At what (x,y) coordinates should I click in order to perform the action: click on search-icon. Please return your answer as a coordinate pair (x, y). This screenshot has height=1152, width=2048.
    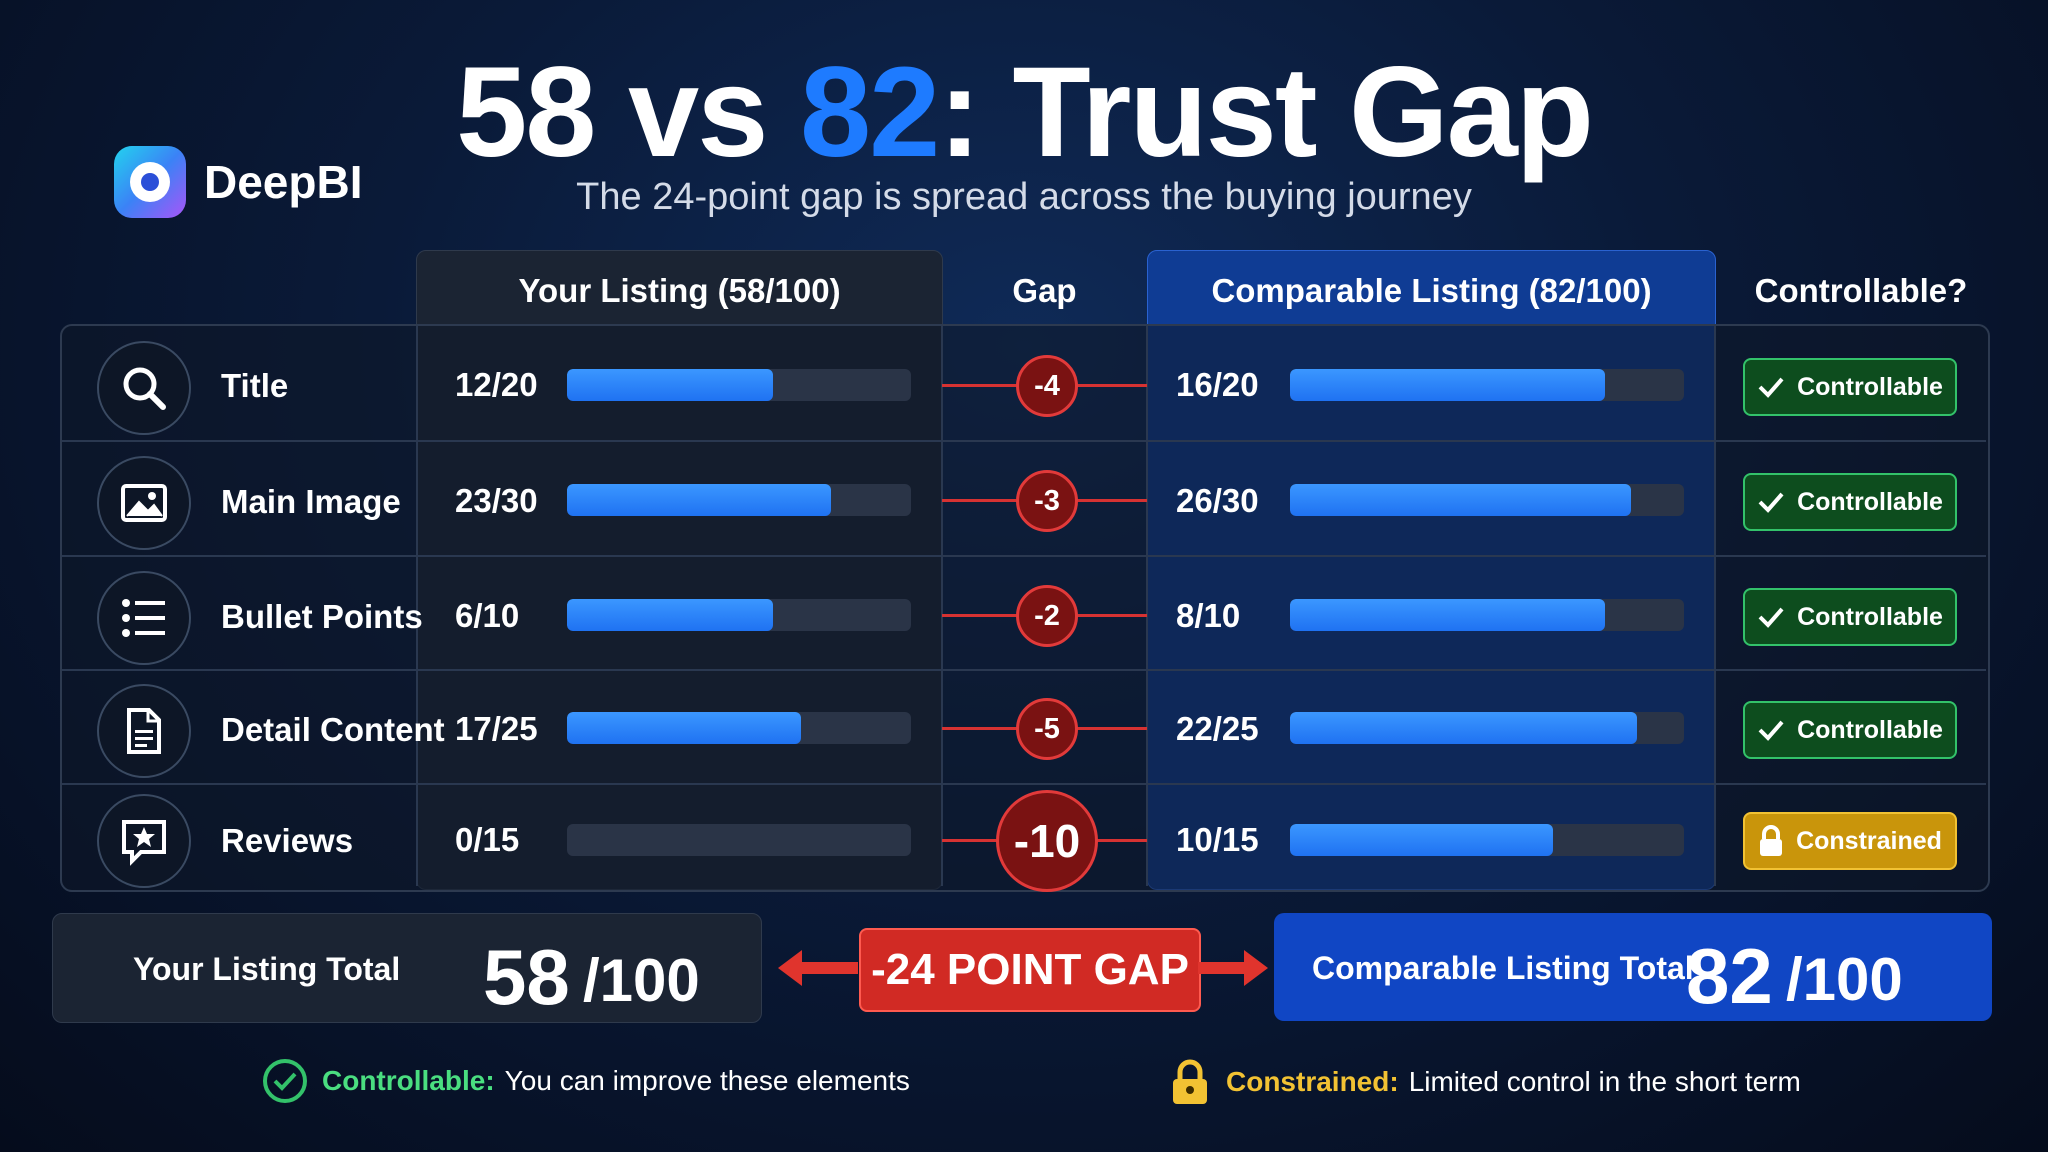
    Looking at the image, I should click on (144, 388).